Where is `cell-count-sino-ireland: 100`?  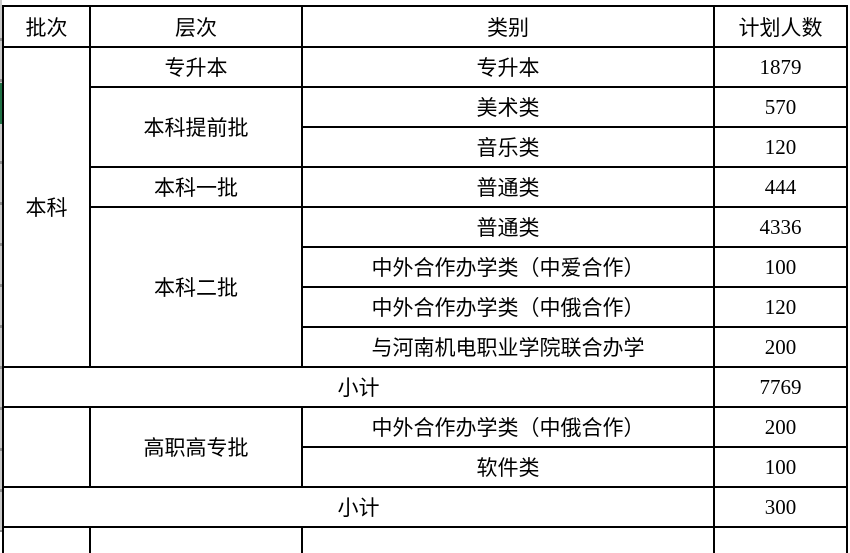 cell-count-sino-ireland: 100 is located at coordinates (780, 267).